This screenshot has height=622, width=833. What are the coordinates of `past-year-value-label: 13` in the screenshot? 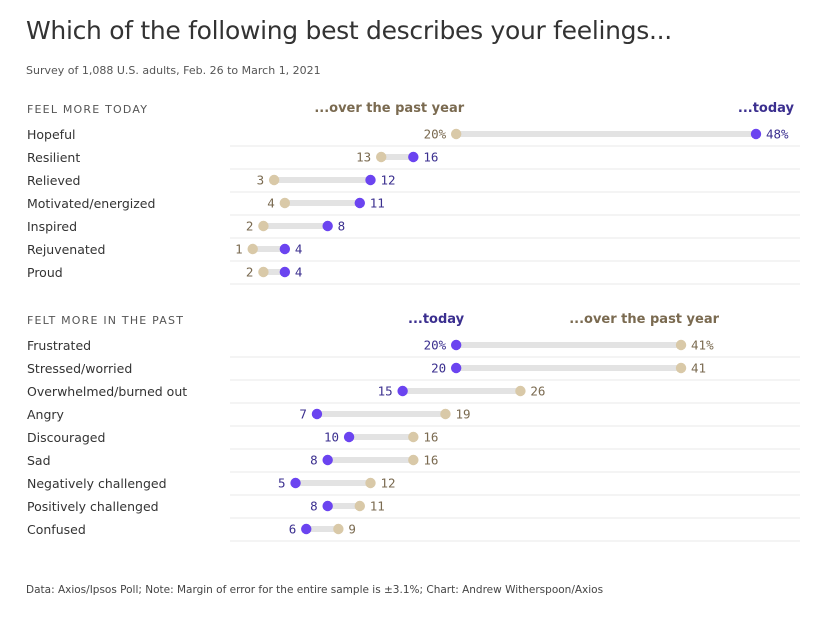 It's located at (363, 157).